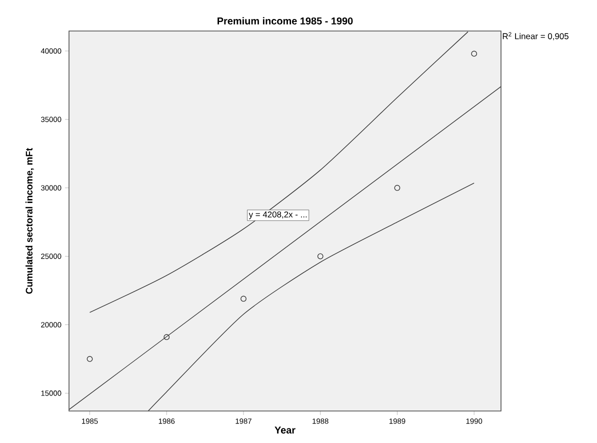 This screenshot has width=597, height=443. Describe the element at coordinates (285, 20) in the screenshot. I see `chart-title: Premium income 1985 - 1990` at that location.